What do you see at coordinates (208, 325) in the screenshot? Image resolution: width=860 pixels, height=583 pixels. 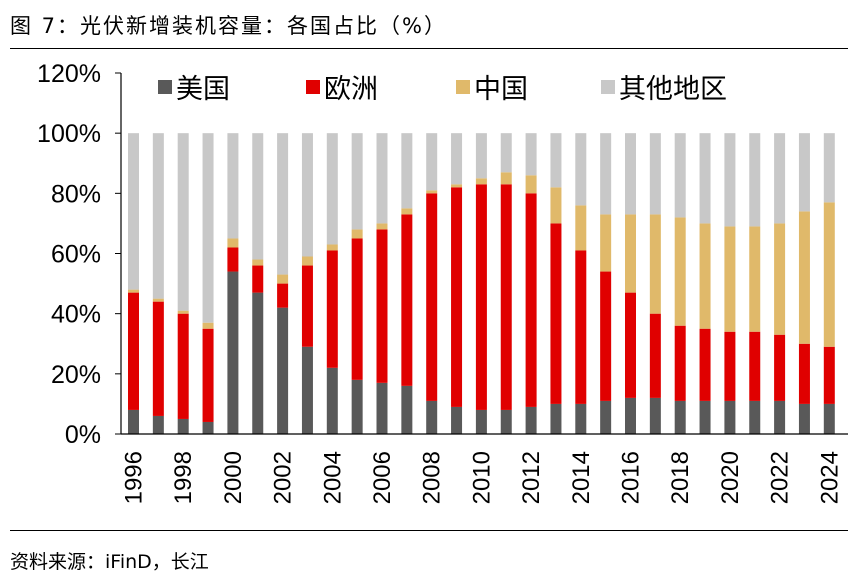 I see `bar-segment-中国-1999` at bounding box center [208, 325].